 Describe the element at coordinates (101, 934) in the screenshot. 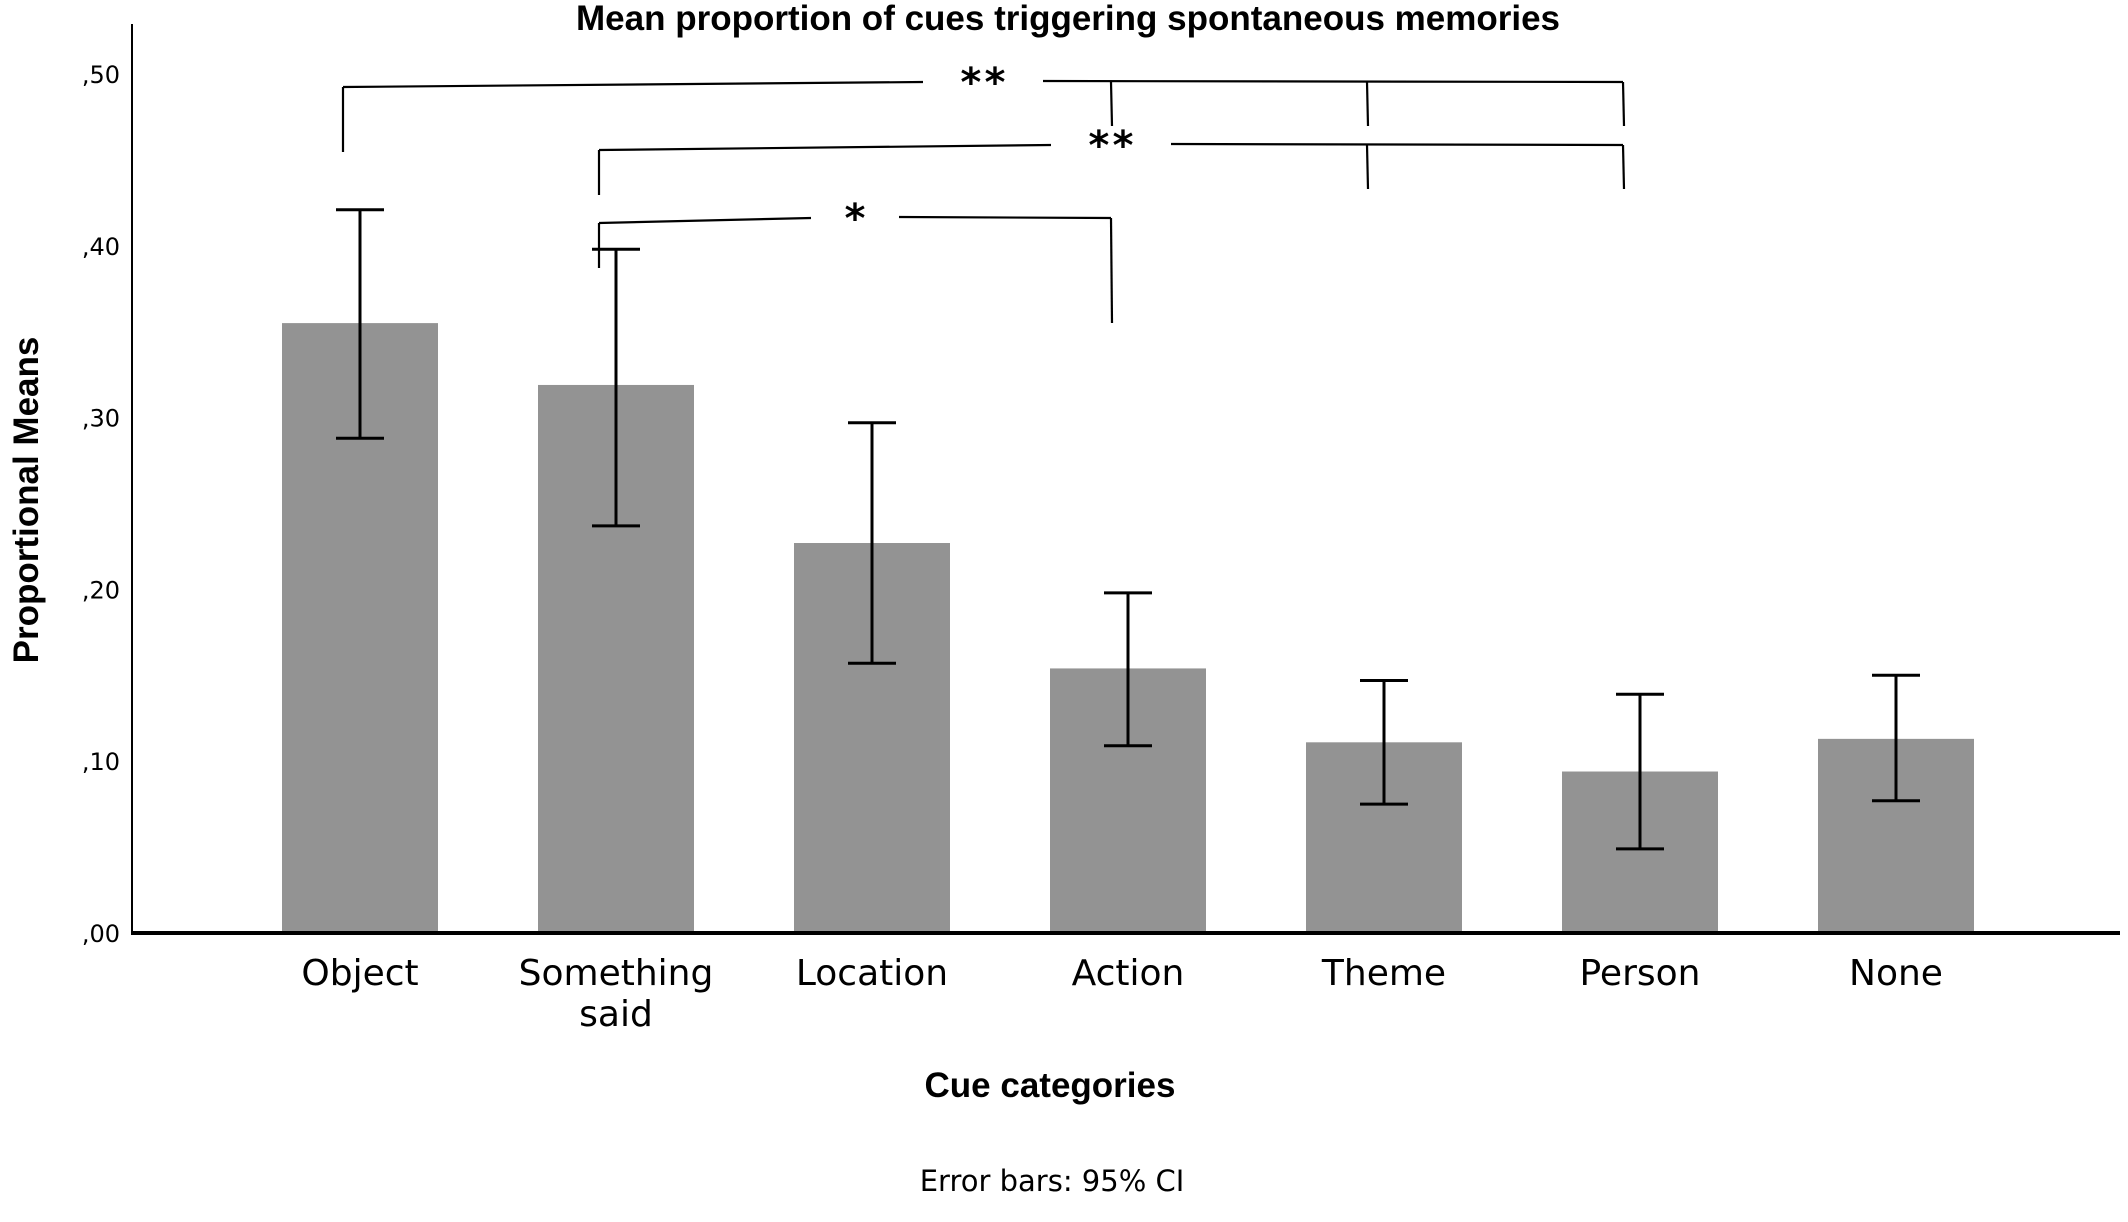

I see `y-tick-label: ,00` at that location.